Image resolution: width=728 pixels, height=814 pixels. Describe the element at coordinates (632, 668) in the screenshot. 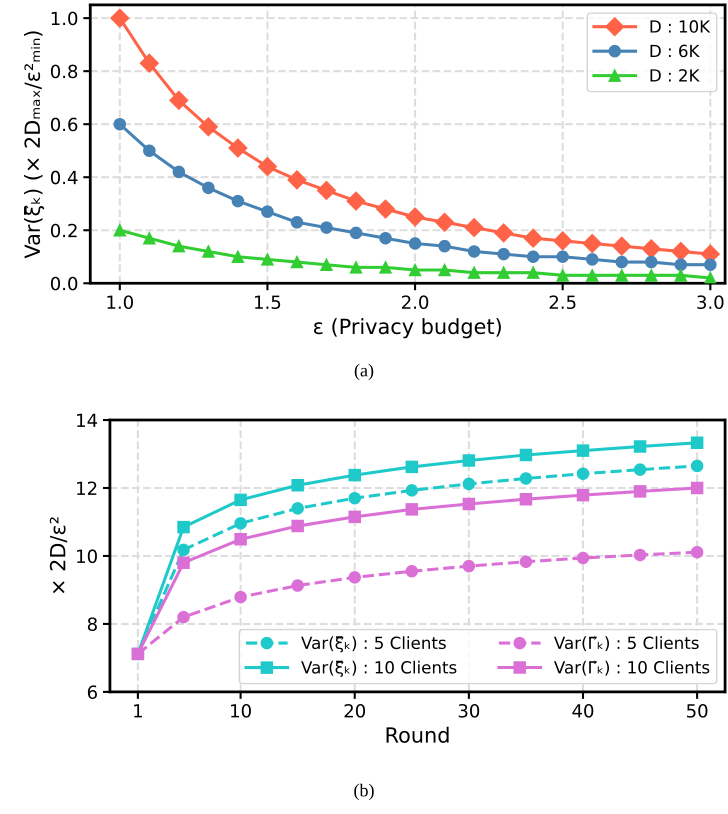

I see `legend-label: Var(Γ⃗ₖ) : 10 Clients` at that location.